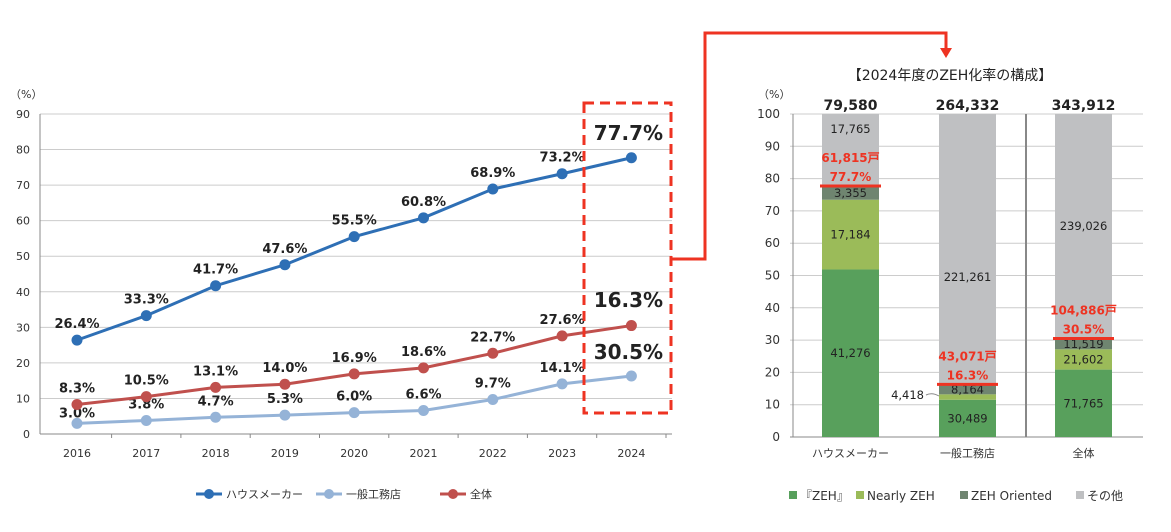 This screenshot has height=532, width=1171. I want to click on data-label: 22.7%, so click(492, 337).